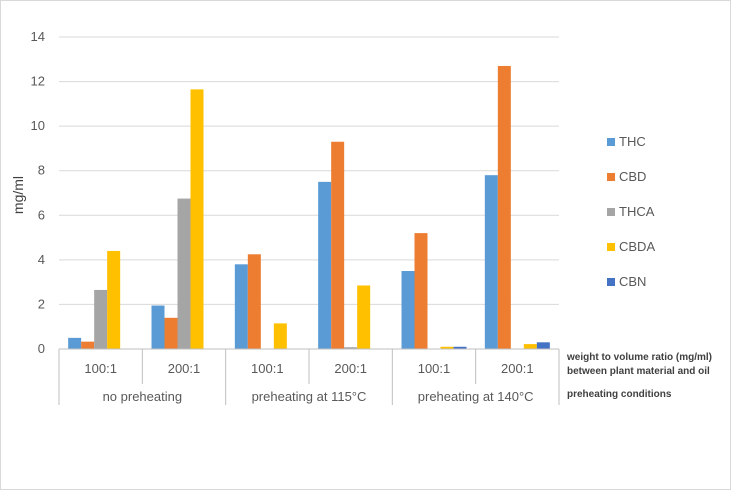 Image resolution: width=731 pixels, height=494 pixels. What do you see at coordinates (611, 247) in the screenshot?
I see `legend-swatch-cbda` at bounding box center [611, 247].